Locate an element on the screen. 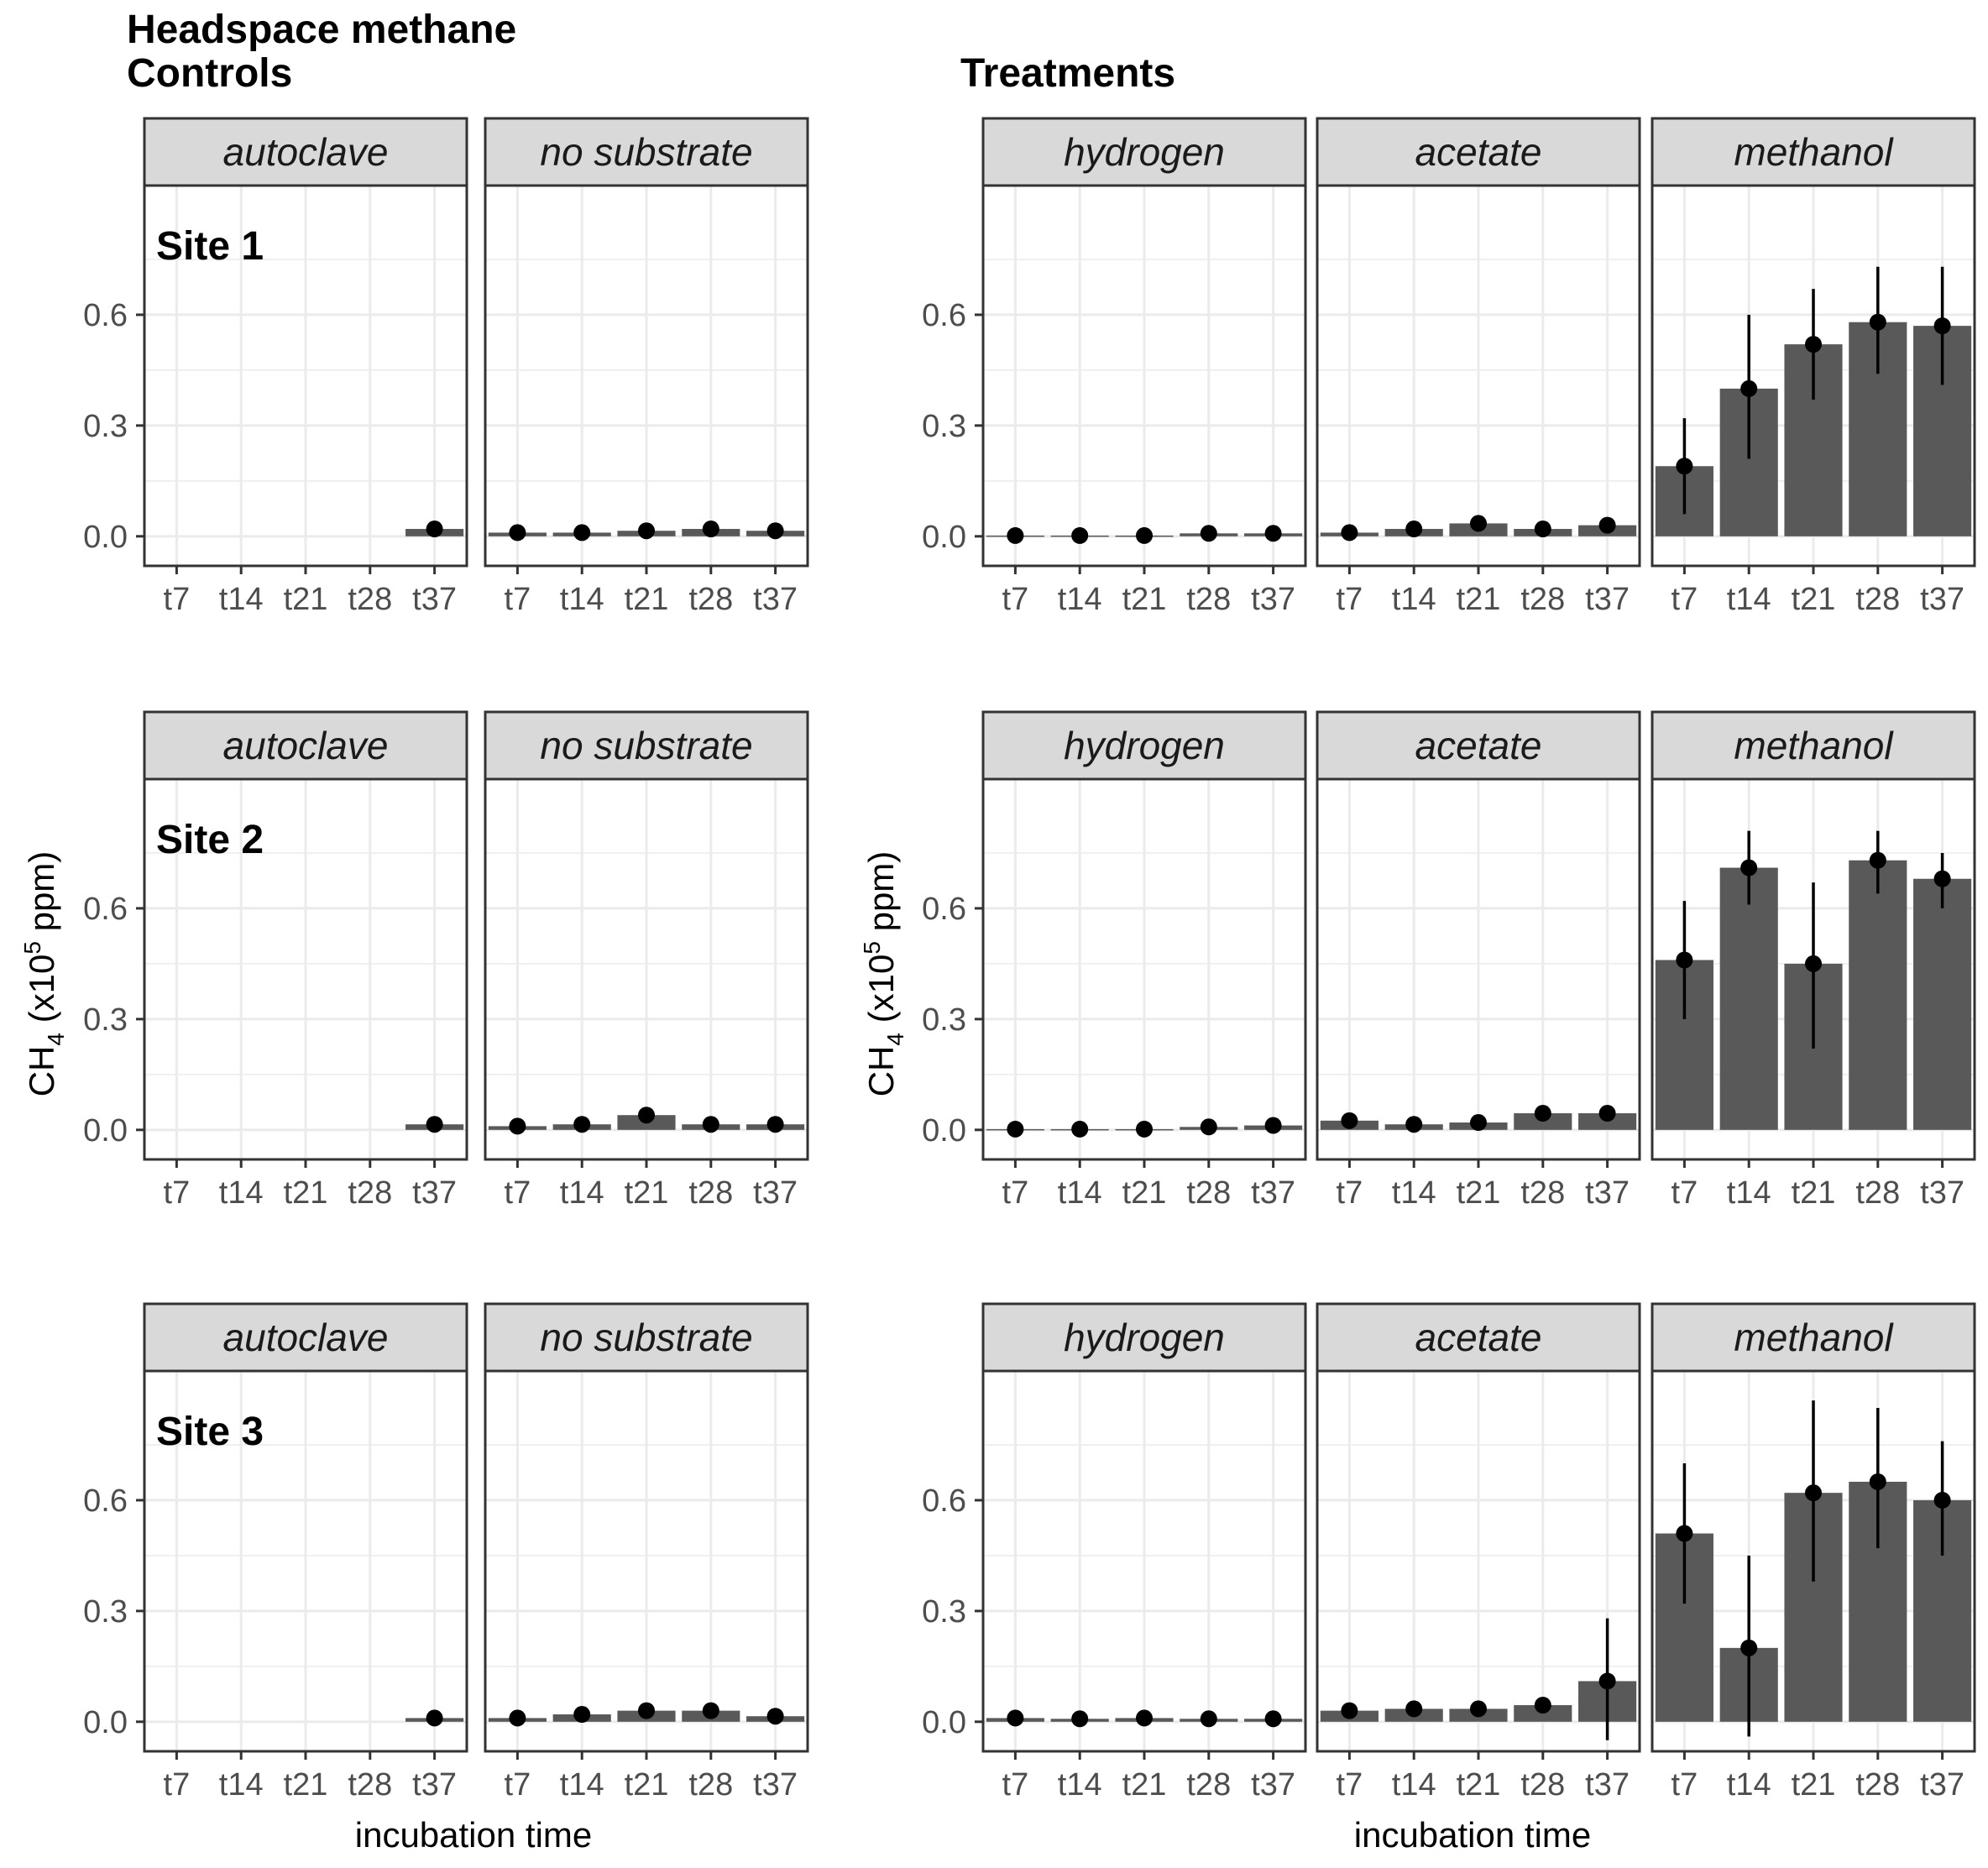 The height and width of the screenshot is (1868, 1988). facet-strip-label: no substrate is located at coordinates (646, 1337).